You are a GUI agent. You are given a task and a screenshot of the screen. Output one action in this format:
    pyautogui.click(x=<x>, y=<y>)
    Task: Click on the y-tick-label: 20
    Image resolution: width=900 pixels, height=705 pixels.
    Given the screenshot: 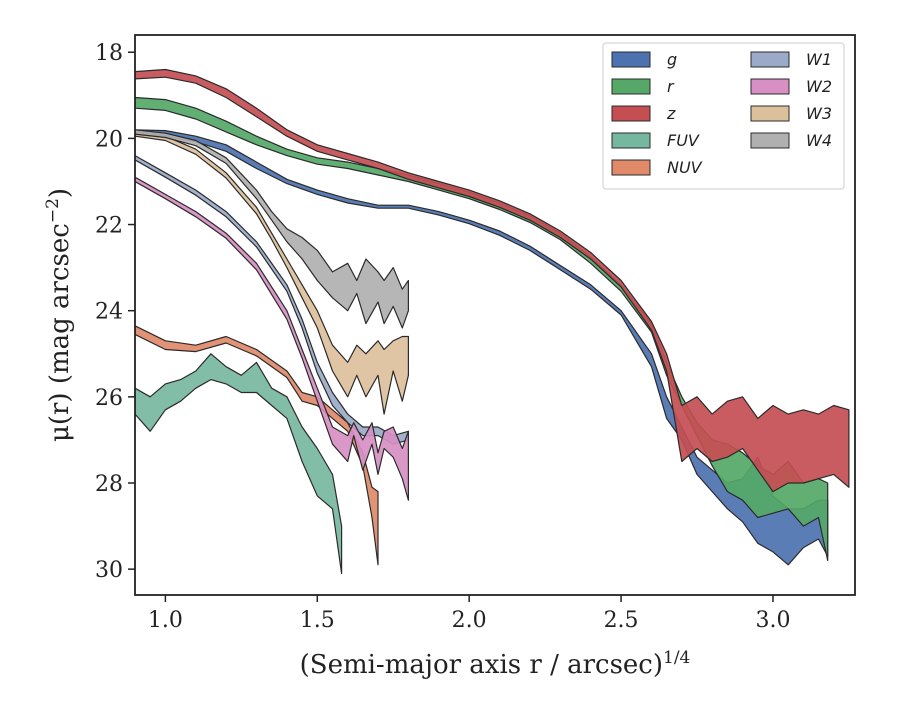 What is the action you would take?
    pyautogui.click(x=109, y=139)
    